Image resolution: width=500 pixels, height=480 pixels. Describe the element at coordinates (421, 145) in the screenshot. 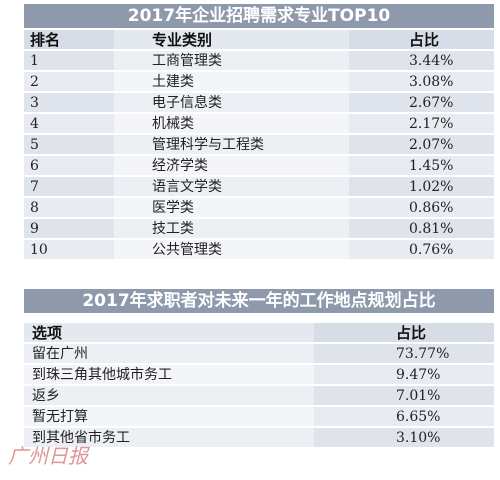

I see `share-cell: 2.07%` at that location.